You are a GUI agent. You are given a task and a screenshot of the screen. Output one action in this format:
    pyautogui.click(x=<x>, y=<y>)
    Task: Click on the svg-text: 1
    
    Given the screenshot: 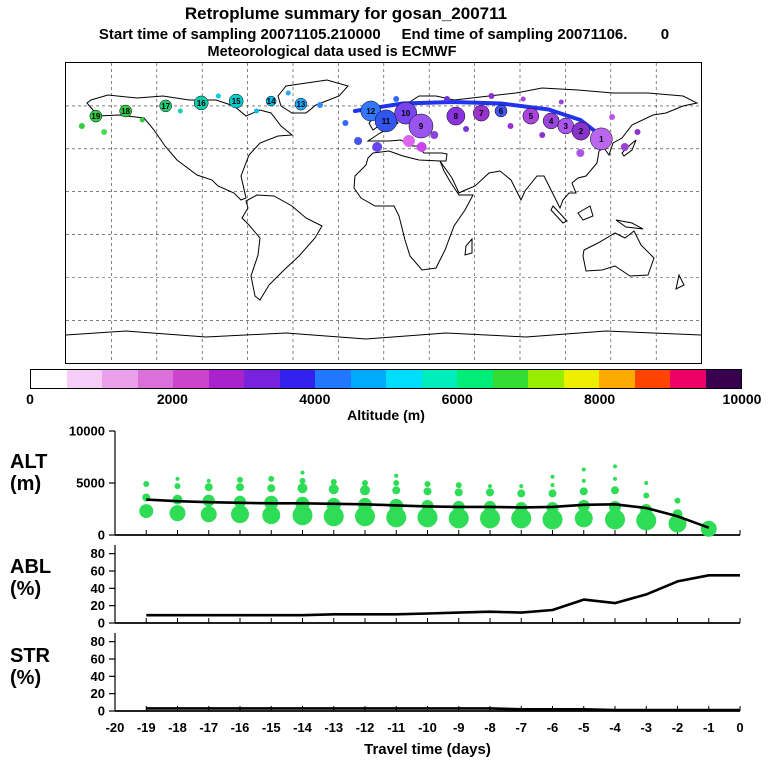 What is the action you would take?
    pyautogui.click(x=601, y=139)
    